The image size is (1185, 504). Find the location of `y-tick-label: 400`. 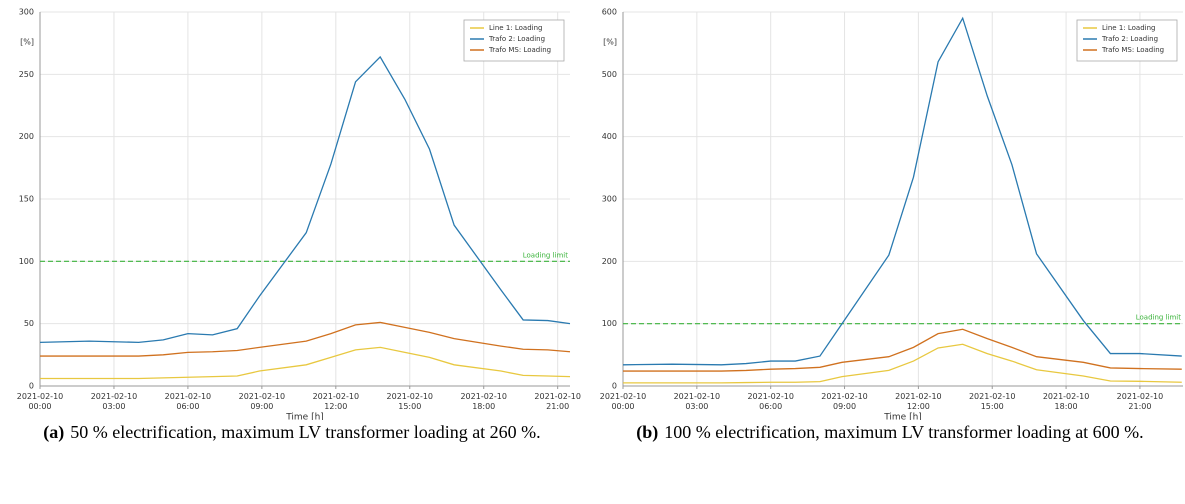

y-tick-label: 400 is located at coordinates (609, 136).